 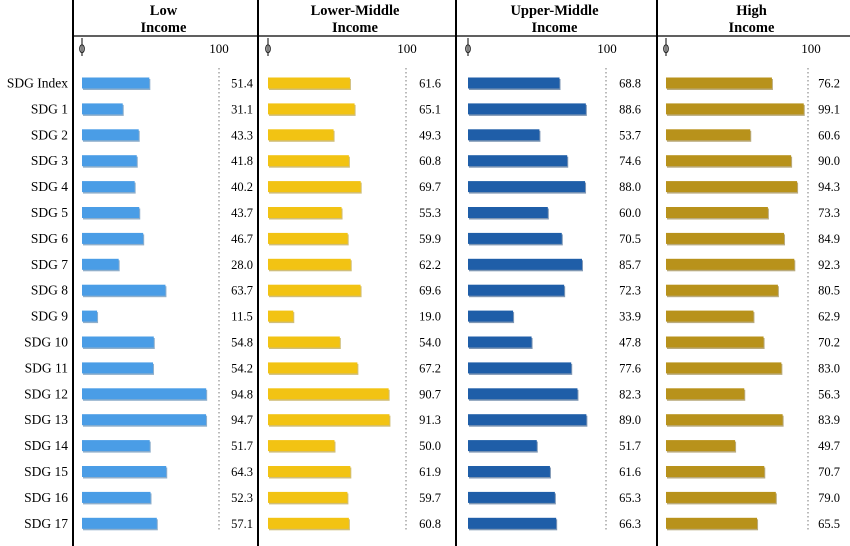 I want to click on data-label-high-income-sdg-15: 70.7, so click(x=829, y=472).